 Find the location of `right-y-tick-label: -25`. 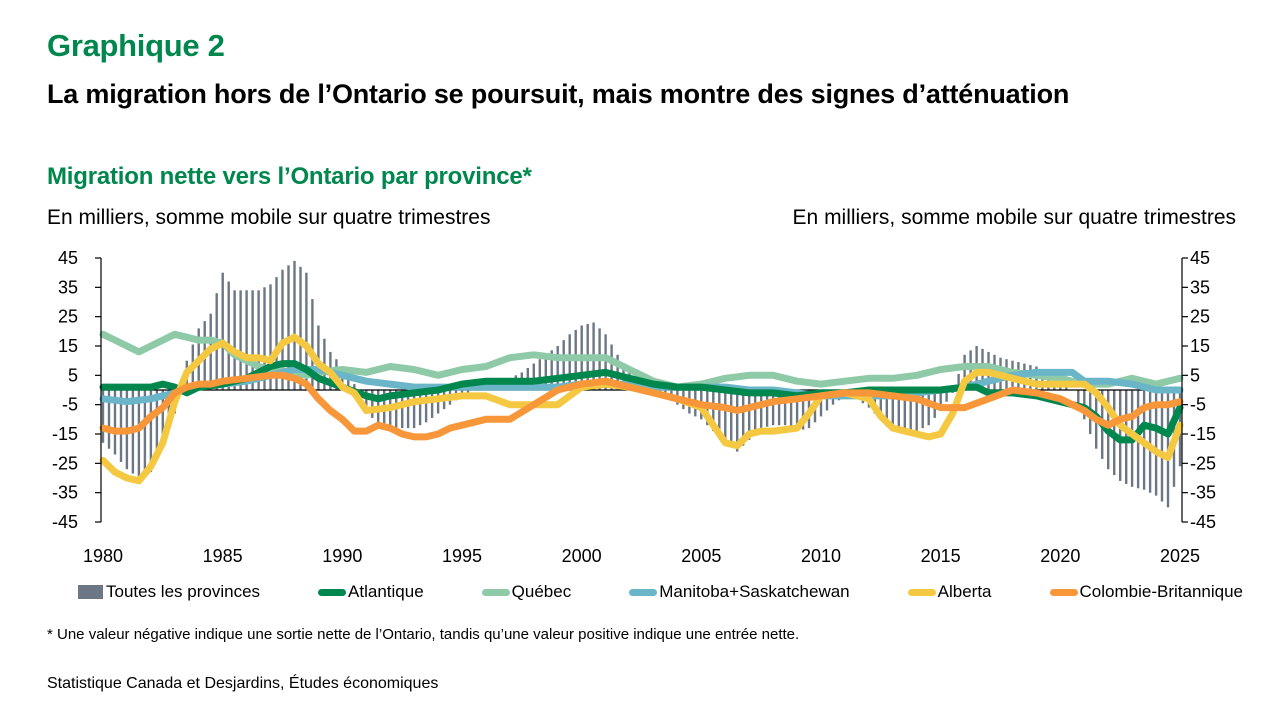

right-y-tick-label: -25 is located at coordinates (1203, 463).